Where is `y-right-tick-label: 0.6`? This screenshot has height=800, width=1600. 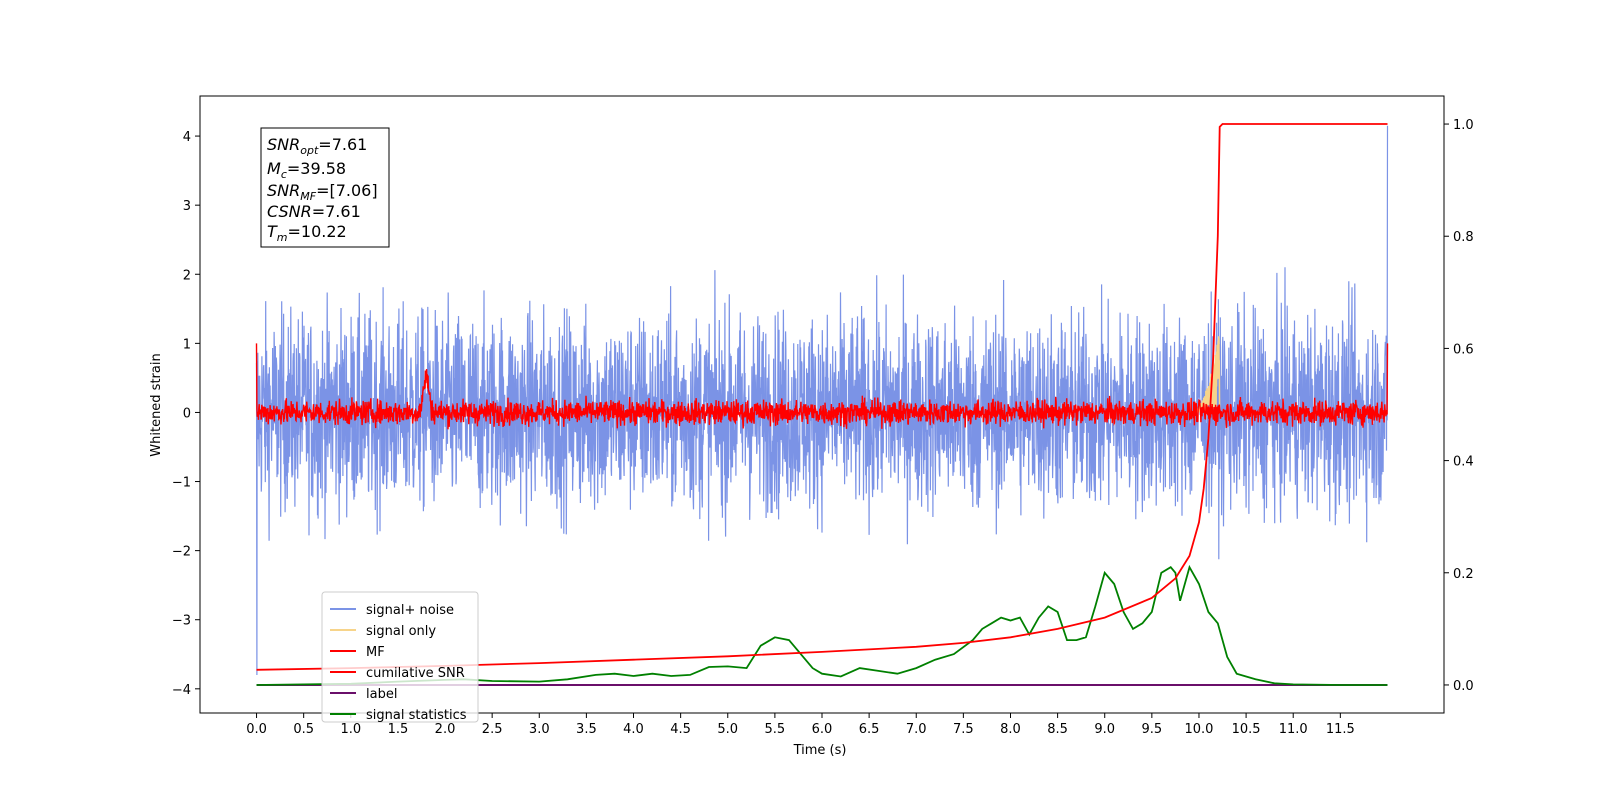 y-right-tick-label: 0.6 is located at coordinates (1463, 349).